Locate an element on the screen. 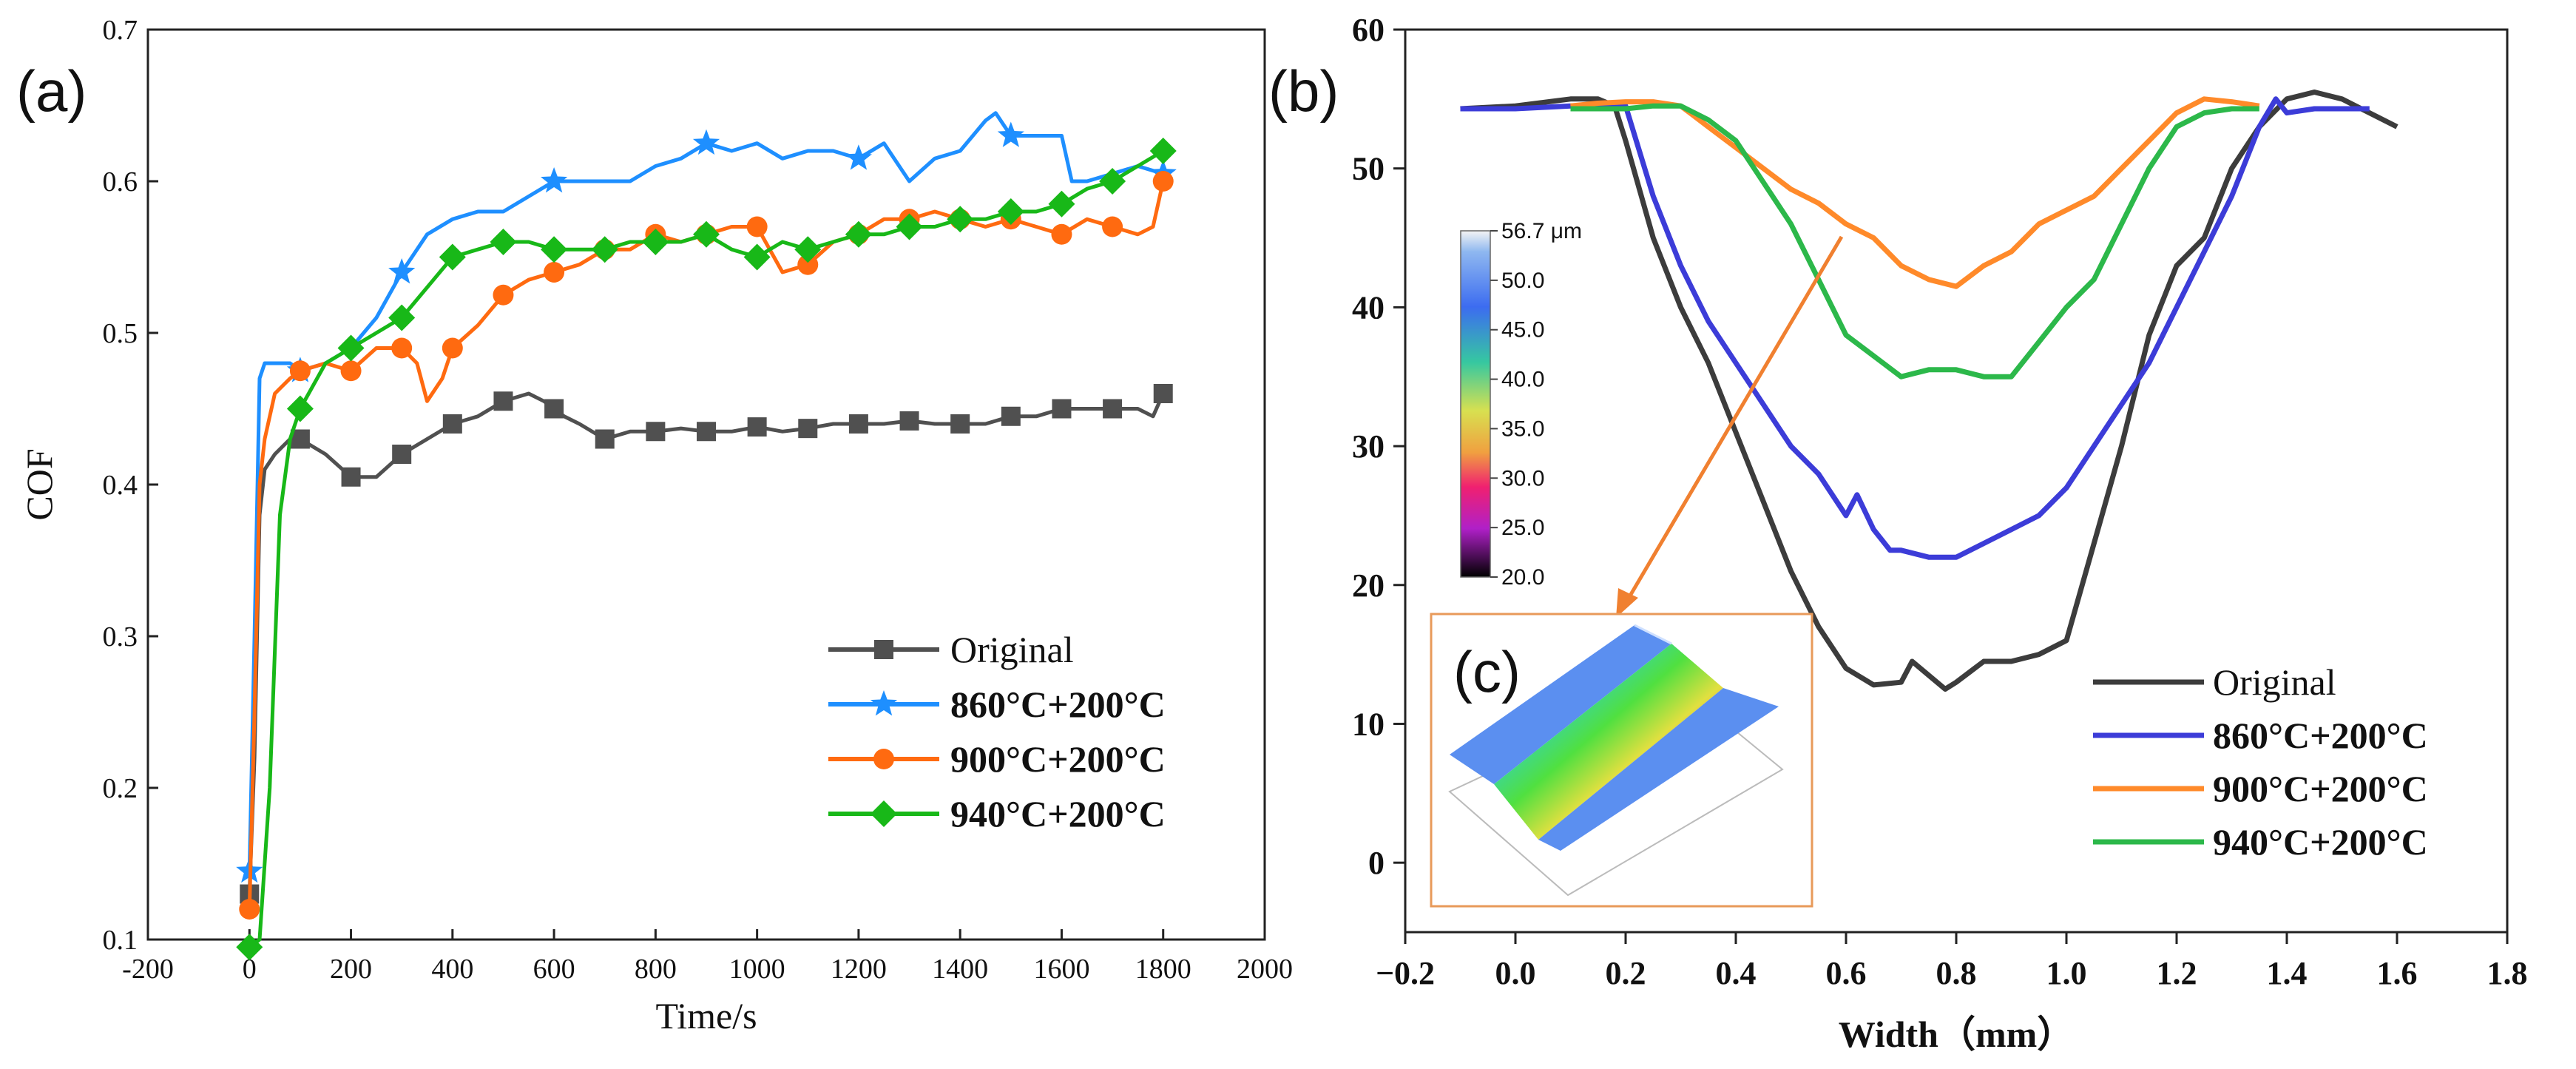 The width and height of the screenshot is (2576, 1069). x-tick-label-b: 1.2 is located at coordinates (2177, 973).